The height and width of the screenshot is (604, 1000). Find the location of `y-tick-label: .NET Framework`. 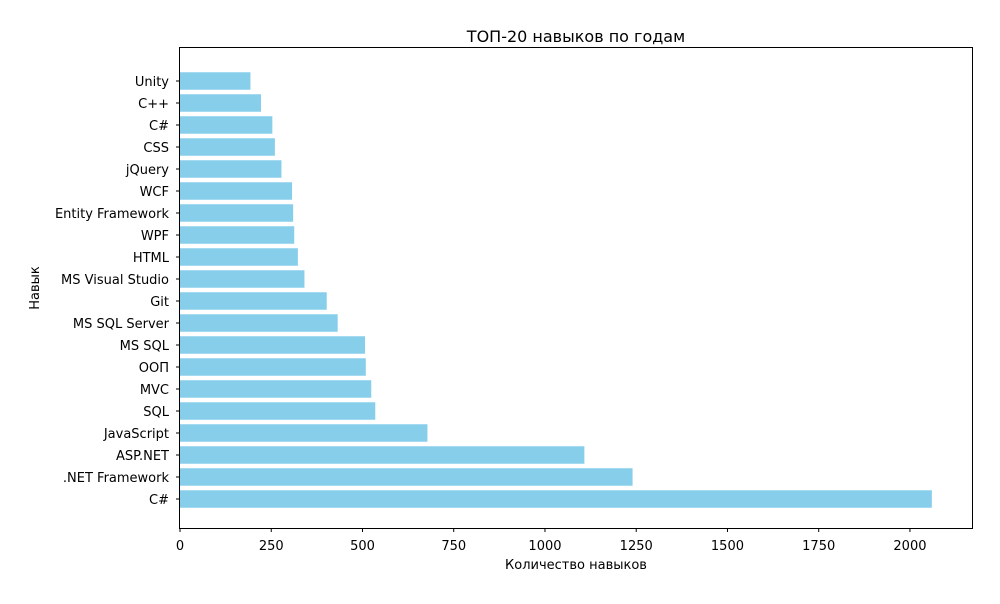

y-tick-label: .NET Framework is located at coordinates (116, 478).